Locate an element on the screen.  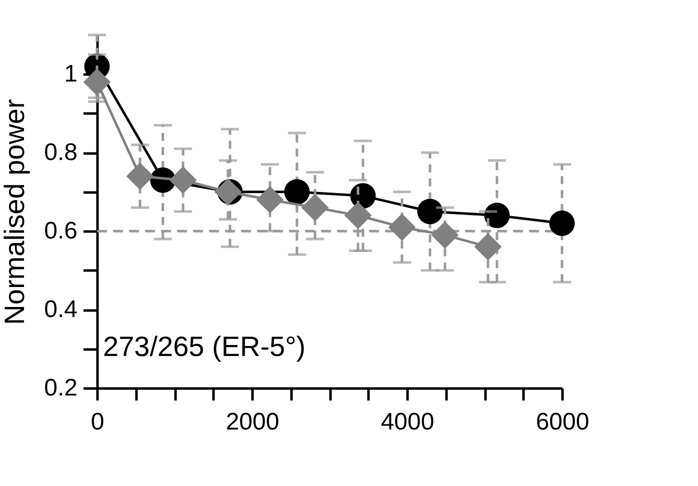
annotation: 273/265 (ER-5°) is located at coordinates (204, 346).